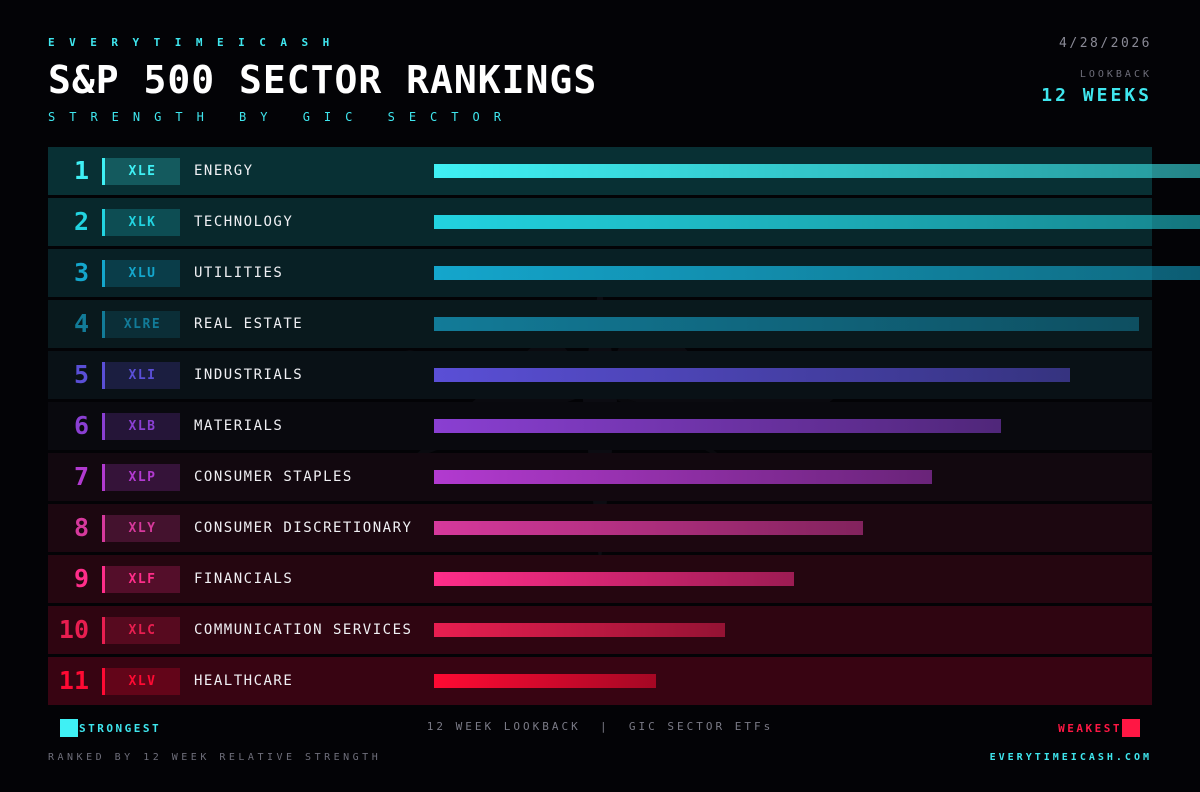  Describe the element at coordinates (81, 425) in the screenshot. I see `rank-number: 6` at that location.